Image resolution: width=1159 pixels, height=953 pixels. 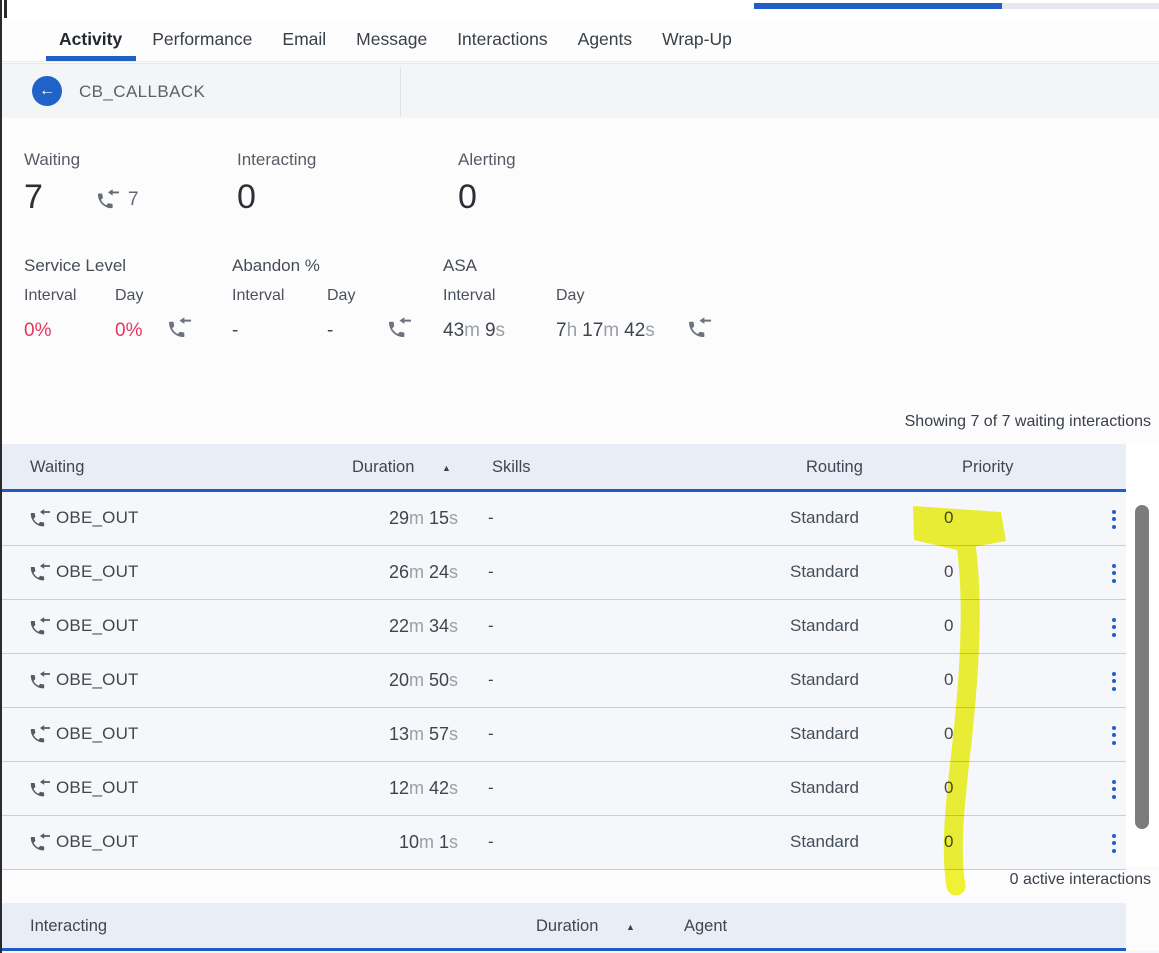 I want to click on duration-value: 20m 50s, so click(x=423, y=680).